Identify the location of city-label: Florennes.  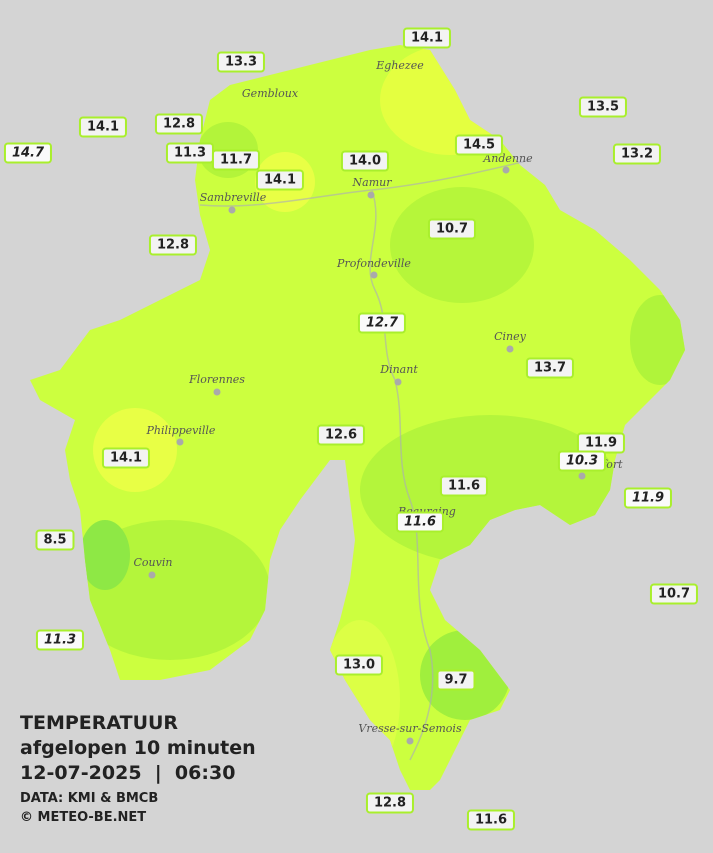
(216, 379).